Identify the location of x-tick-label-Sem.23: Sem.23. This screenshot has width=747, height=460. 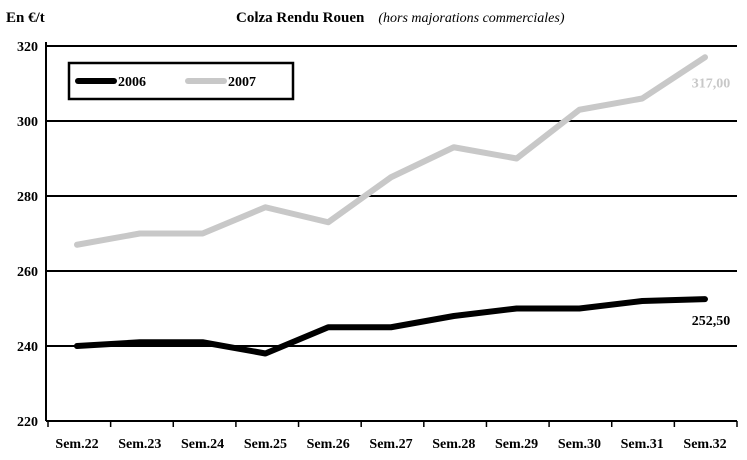
(139, 444).